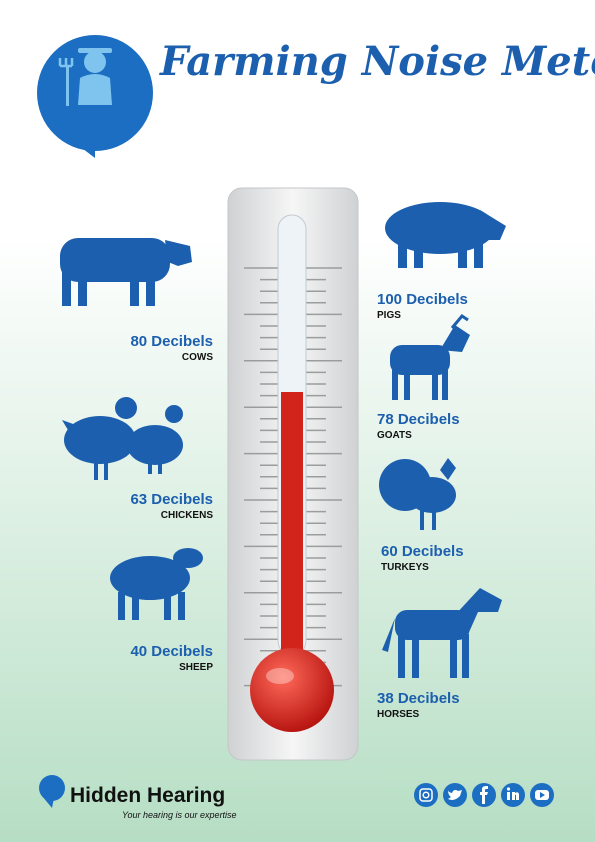 This screenshot has width=595, height=842. What do you see at coordinates (513, 795) in the screenshot?
I see `linkedin` at bounding box center [513, 795].